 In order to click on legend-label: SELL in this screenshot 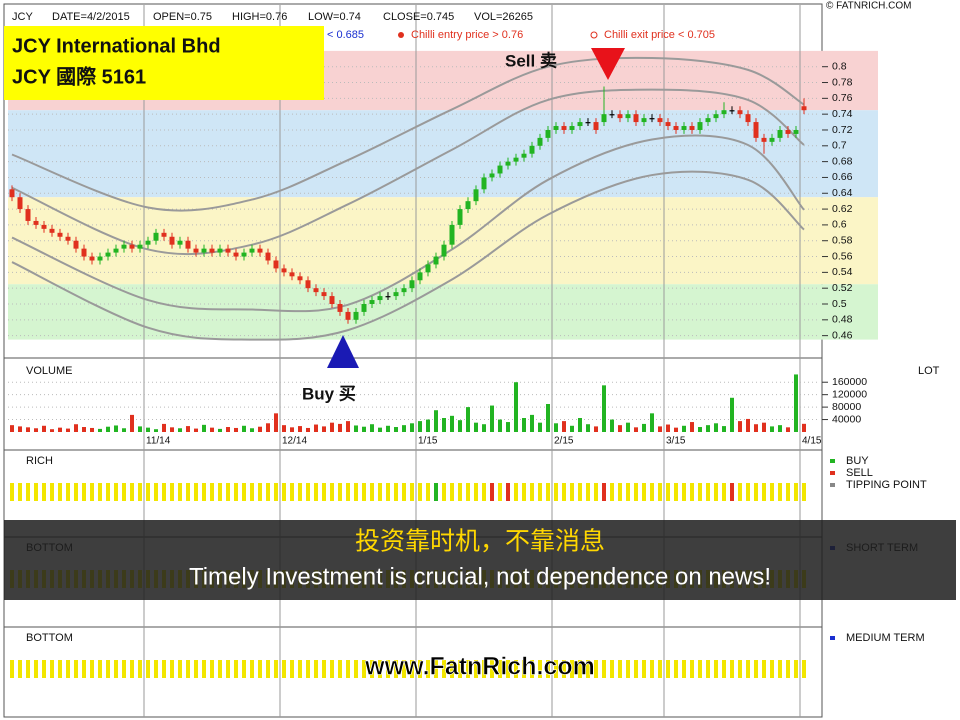, I will do `click(859, 473)`.